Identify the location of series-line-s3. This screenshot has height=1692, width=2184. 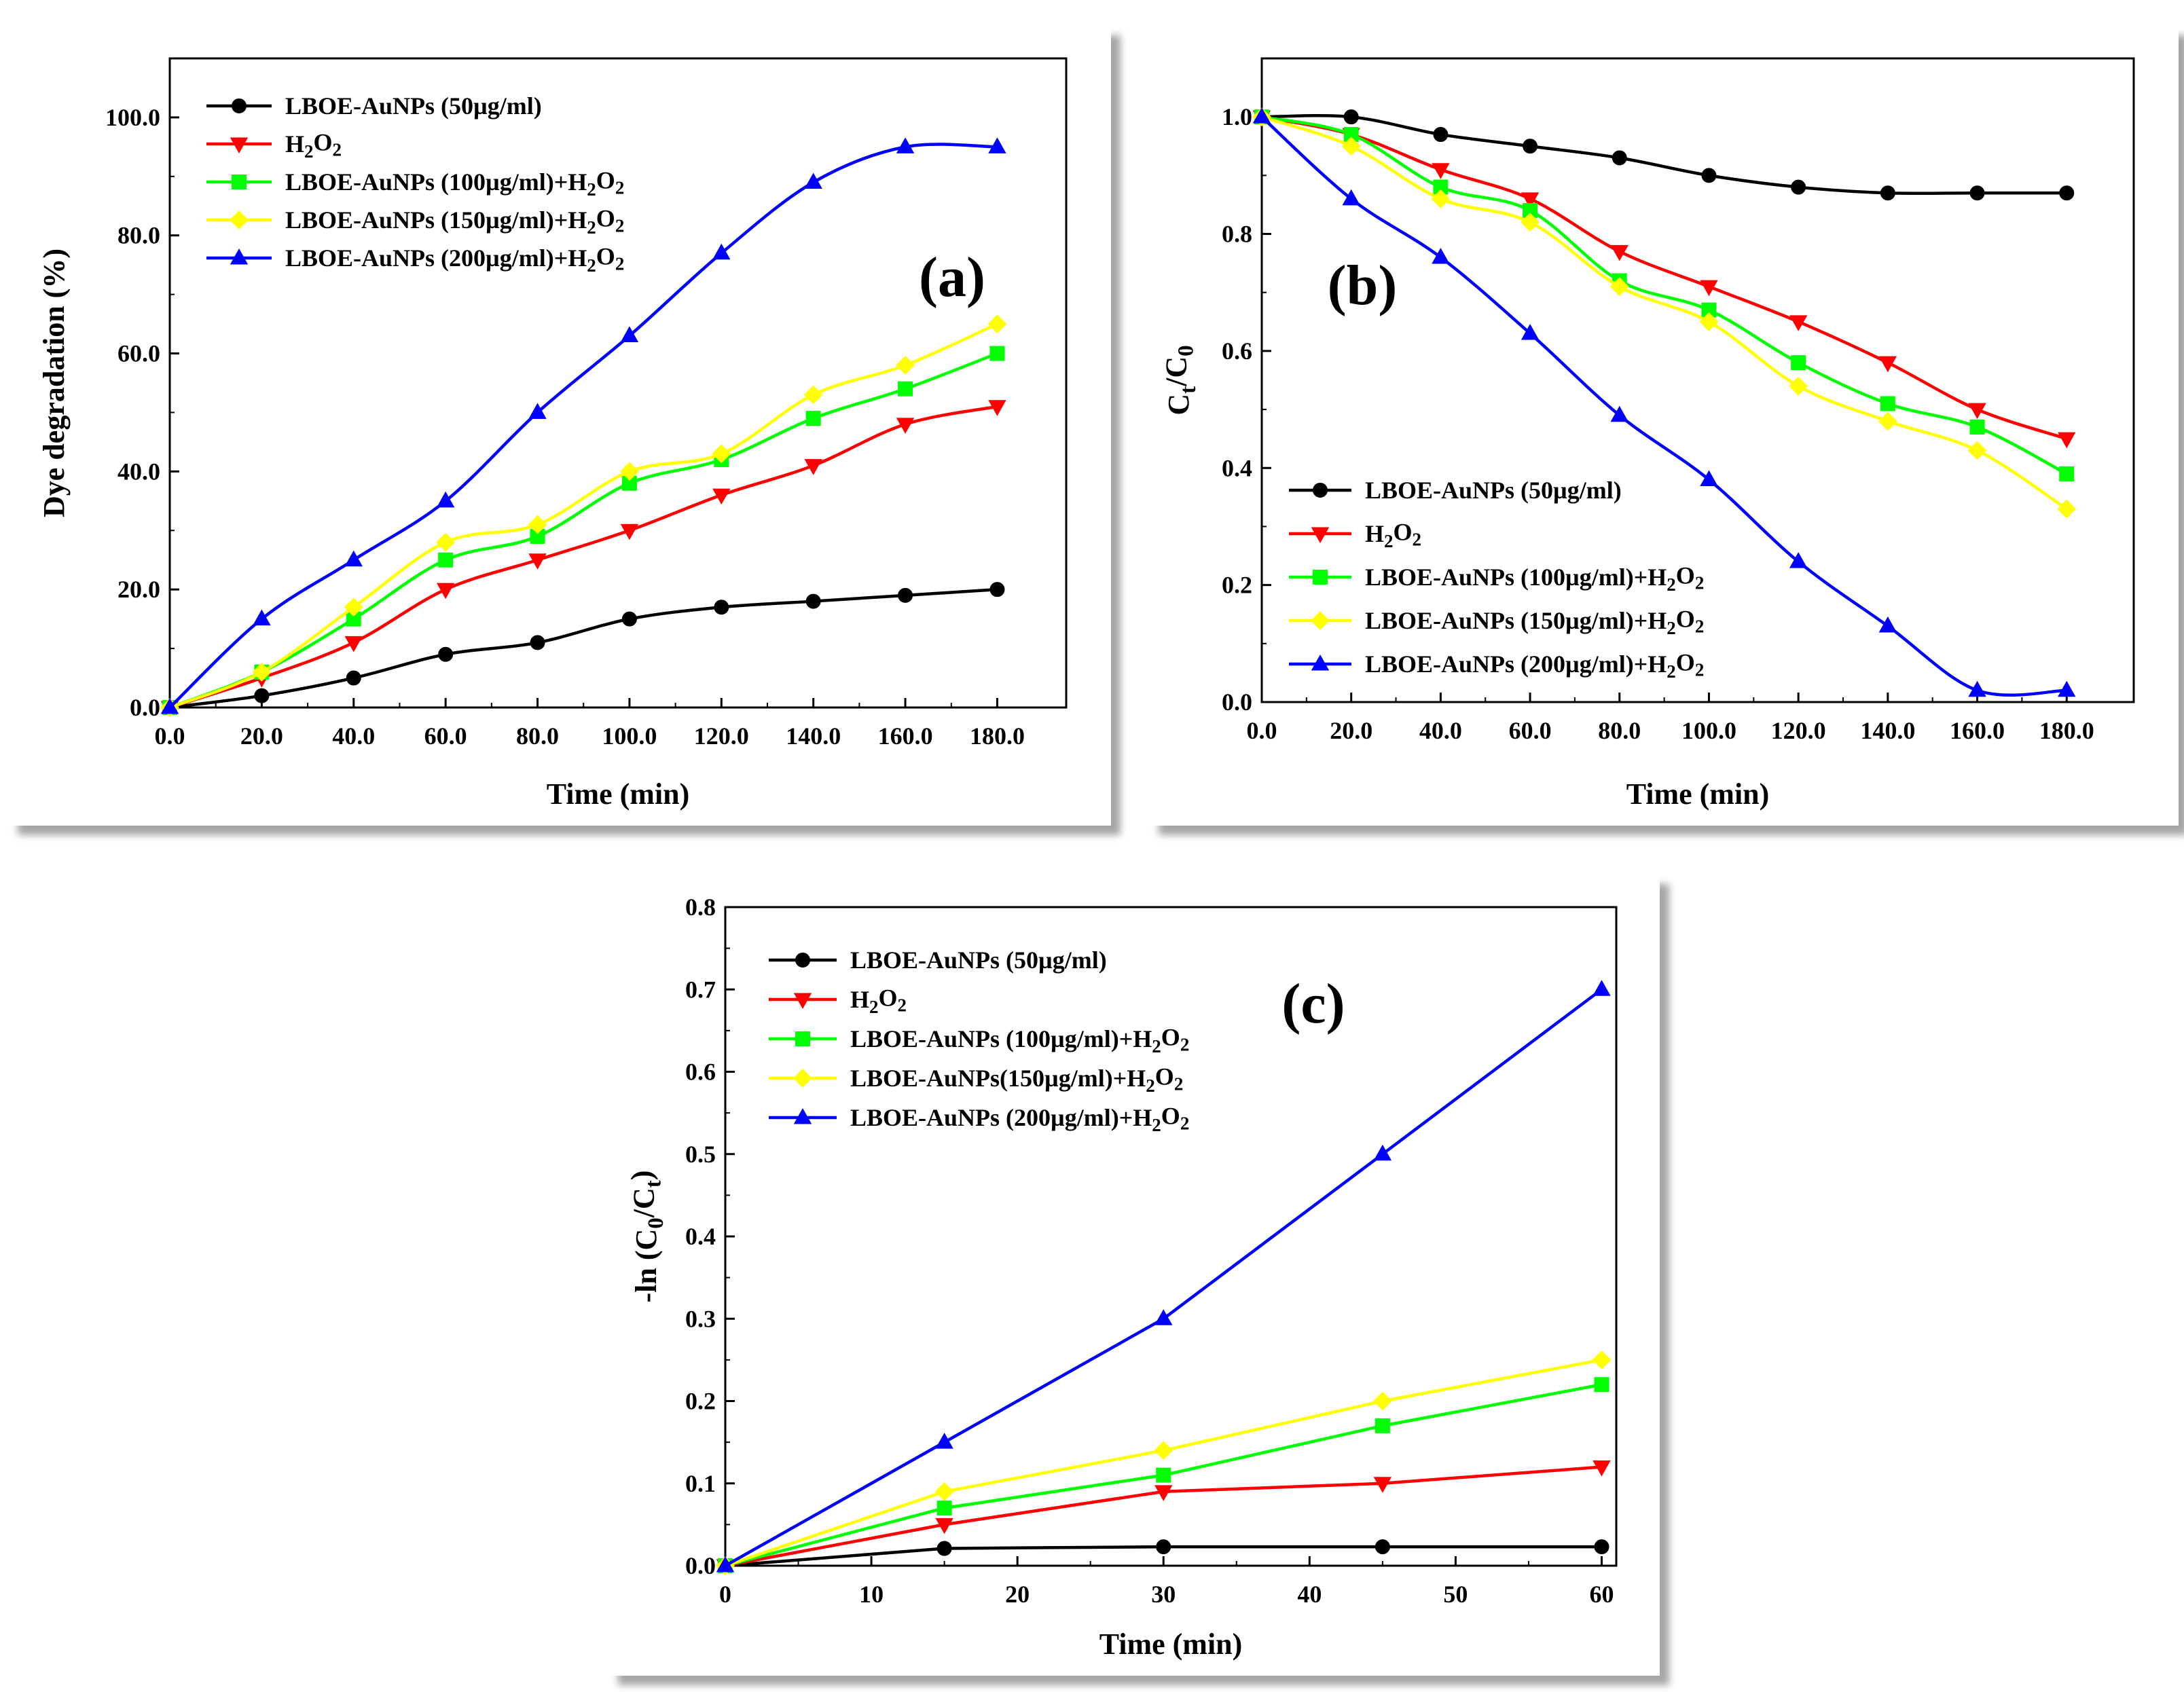
(1664, 295).